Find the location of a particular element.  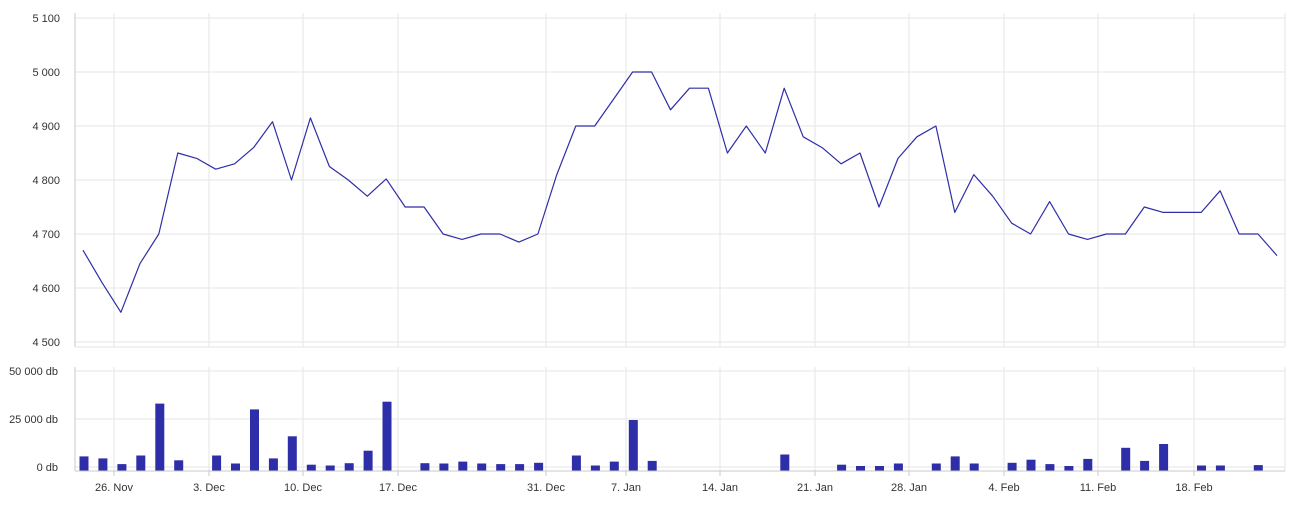

x-tick-label: 11. Feb is located at coordinates (1098, 488).